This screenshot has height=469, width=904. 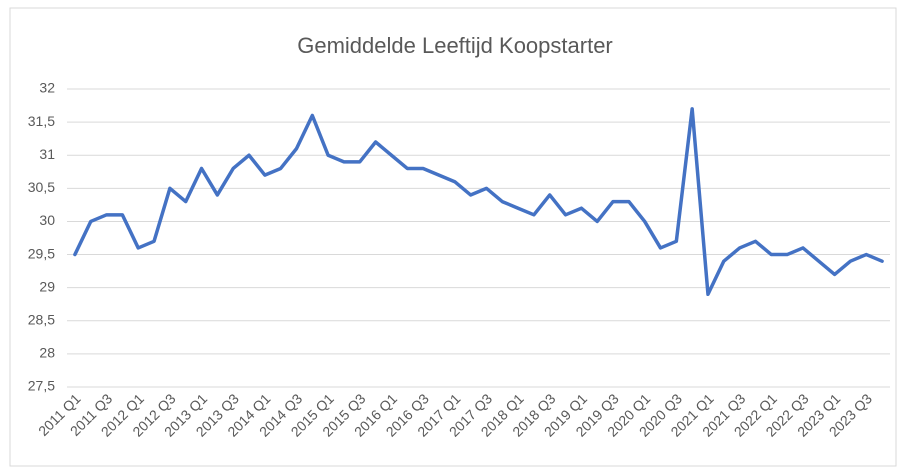 I want to click on y-tick-label: 31, so click(x=47, y=154).